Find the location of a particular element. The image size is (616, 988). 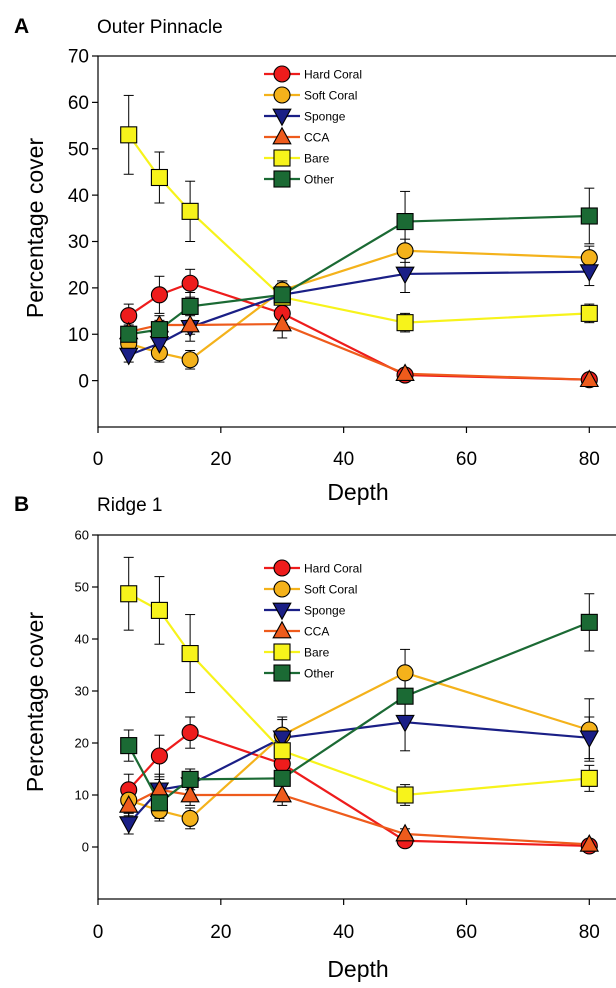

panel-a-y-tick-label: 30 is located at coordinates (78, 242).